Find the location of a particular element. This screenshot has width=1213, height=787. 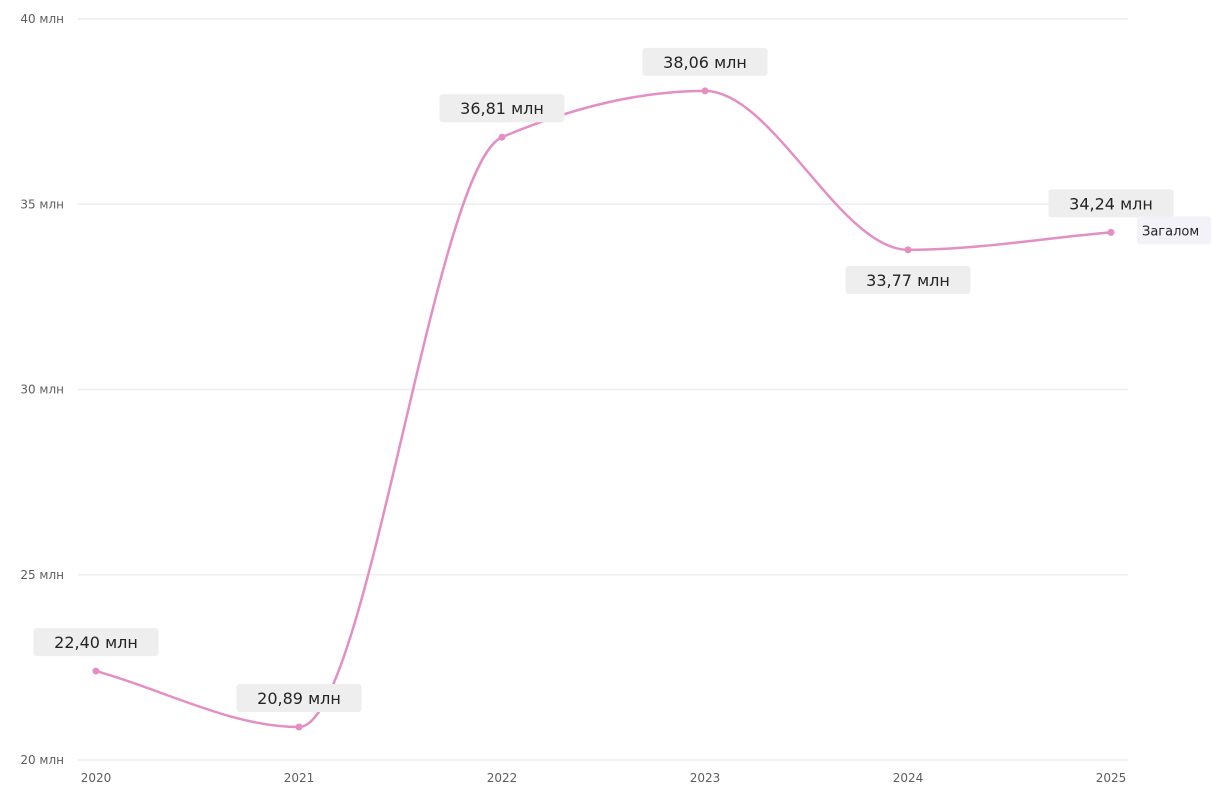

series-label: Загалом is located at coordinates (1174, 230).